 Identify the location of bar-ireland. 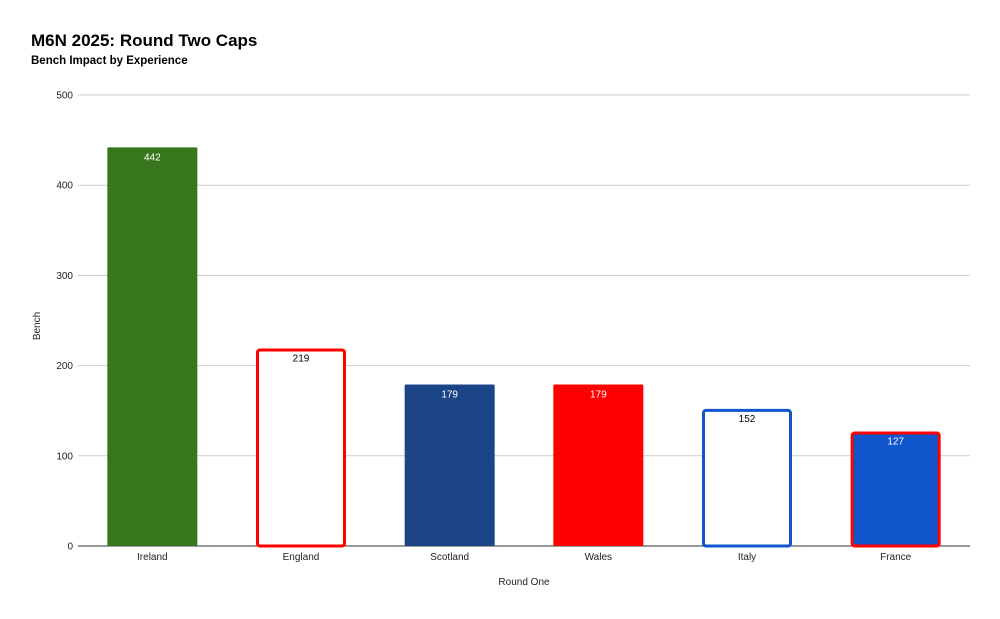
(152, 347).